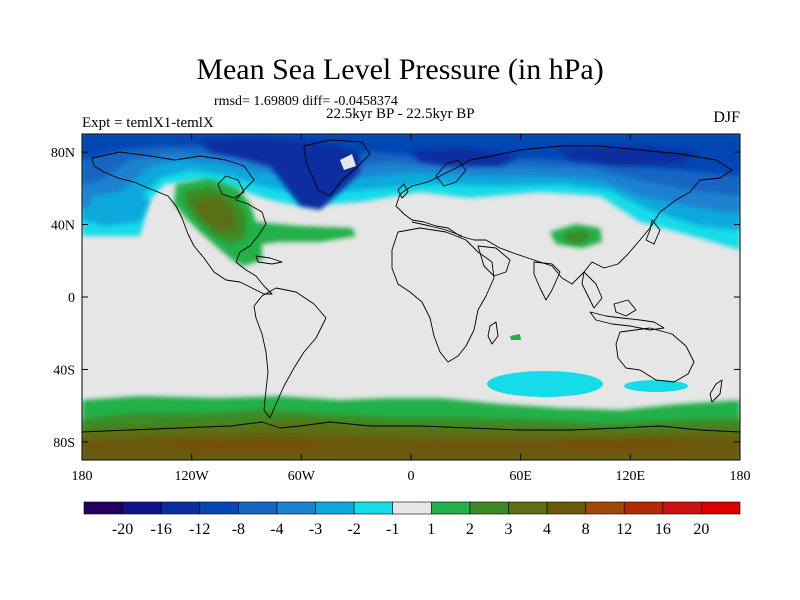 This screenshot has height=600, width=800. What do you see at coordinates (63, 226) in the screenshot?
I see `lat-tick-label: 40N` at bounding box center [63, 226].